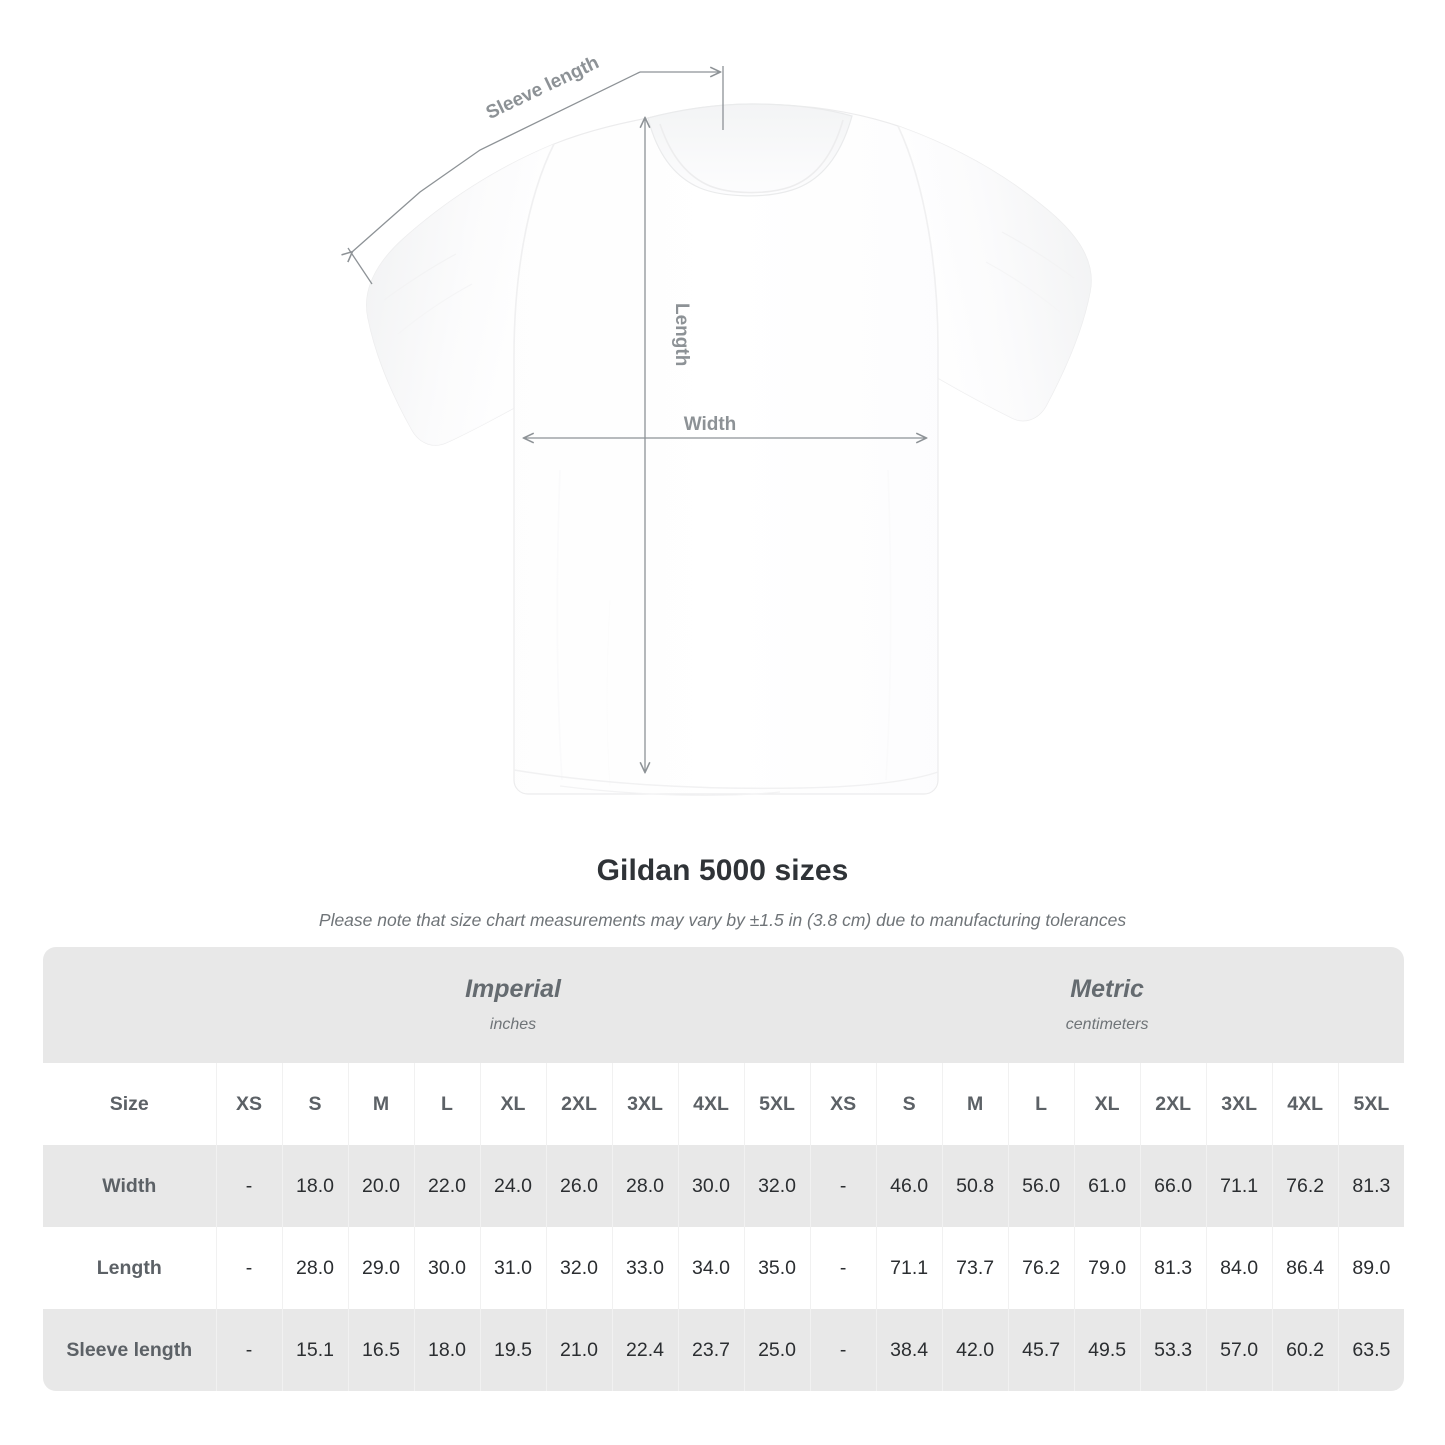  What do you see at coordinates (513, 1024) in the screenshot?
I see `units-sub-imperial: inches` at bounding box center [513, 1024].